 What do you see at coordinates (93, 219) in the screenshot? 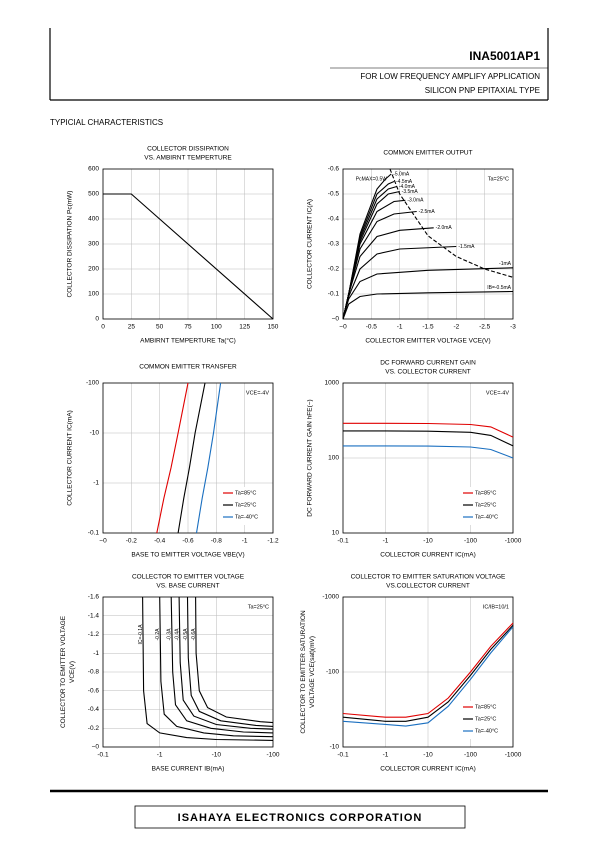
I see `y-tick-label: 400` at bounding box center [93, 219].